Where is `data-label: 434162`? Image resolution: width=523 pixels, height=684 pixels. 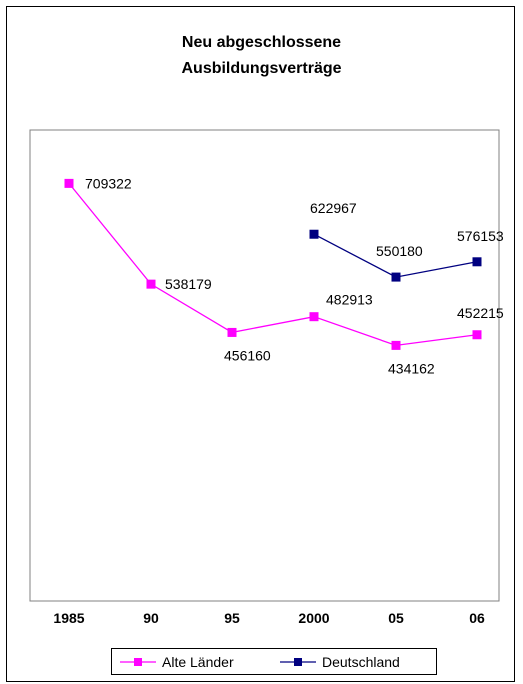
data-label: 434162 is located at coordinates (411, 368).